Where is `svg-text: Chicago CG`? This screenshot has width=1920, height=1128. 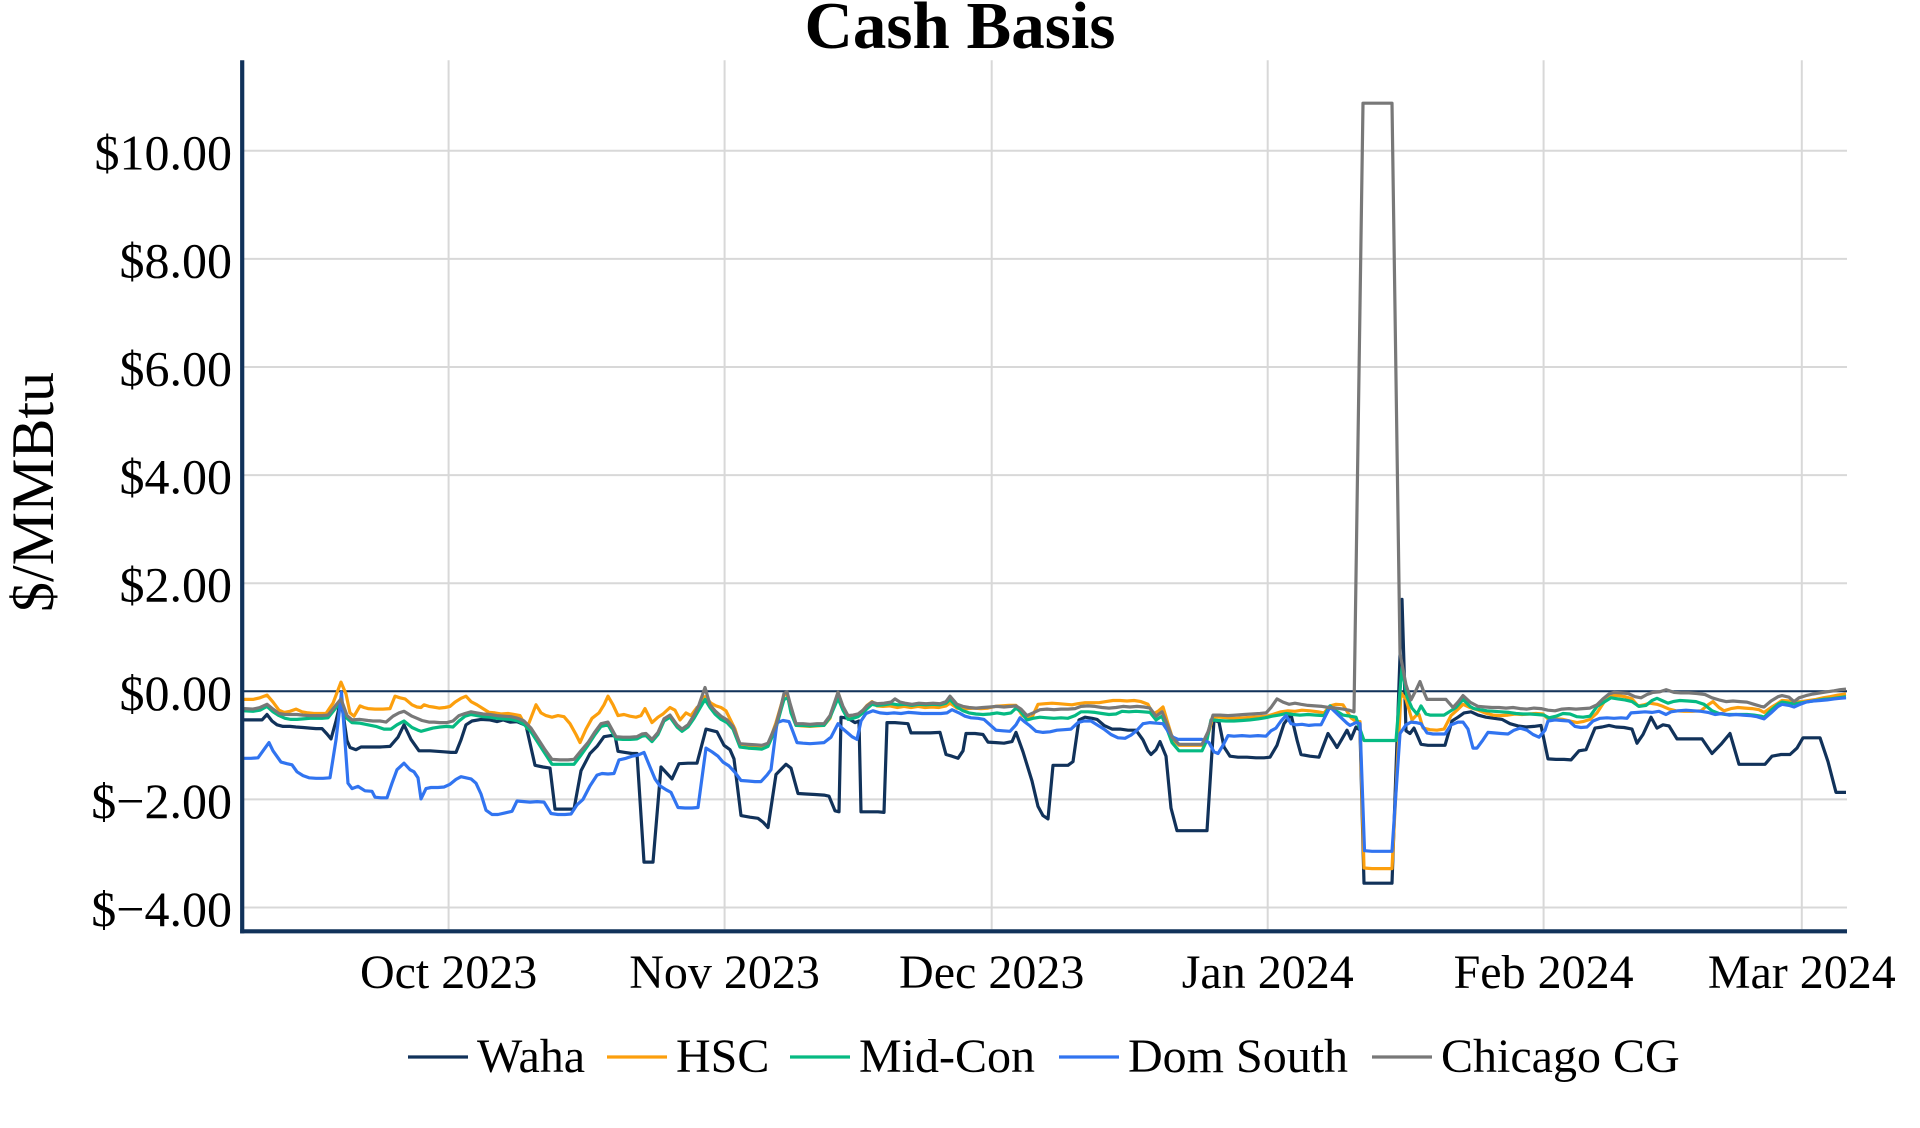
svg-text: Chicago CG is located at coordinates (1560, 1056).